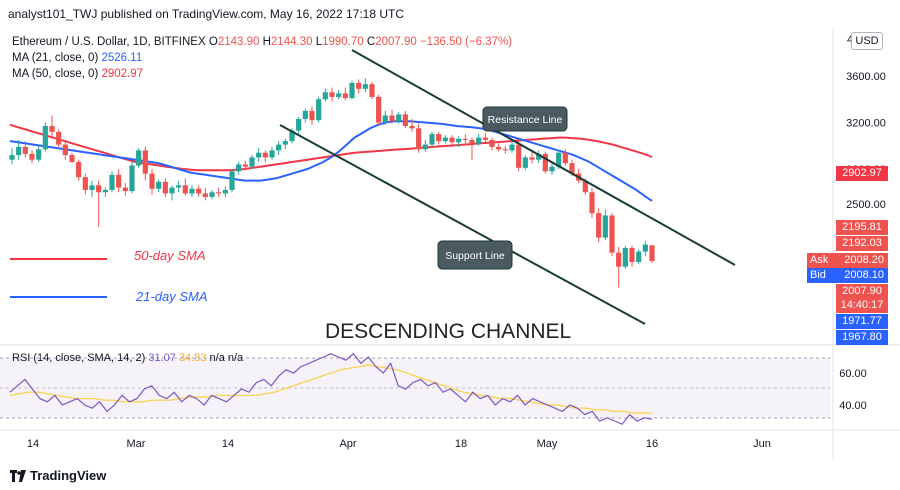 This screenshot has height=490, width=900. Describe the element at coordinates (652, 444) in the screenshot. I see `time-tick-label: 16` at that location.